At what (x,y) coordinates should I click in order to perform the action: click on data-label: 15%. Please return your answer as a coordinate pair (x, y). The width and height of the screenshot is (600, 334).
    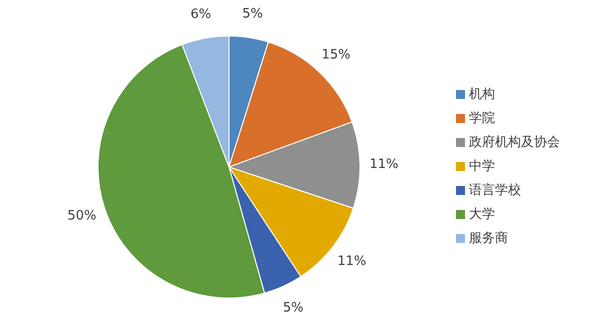
    Looking at the image, I should click on (336, 54).